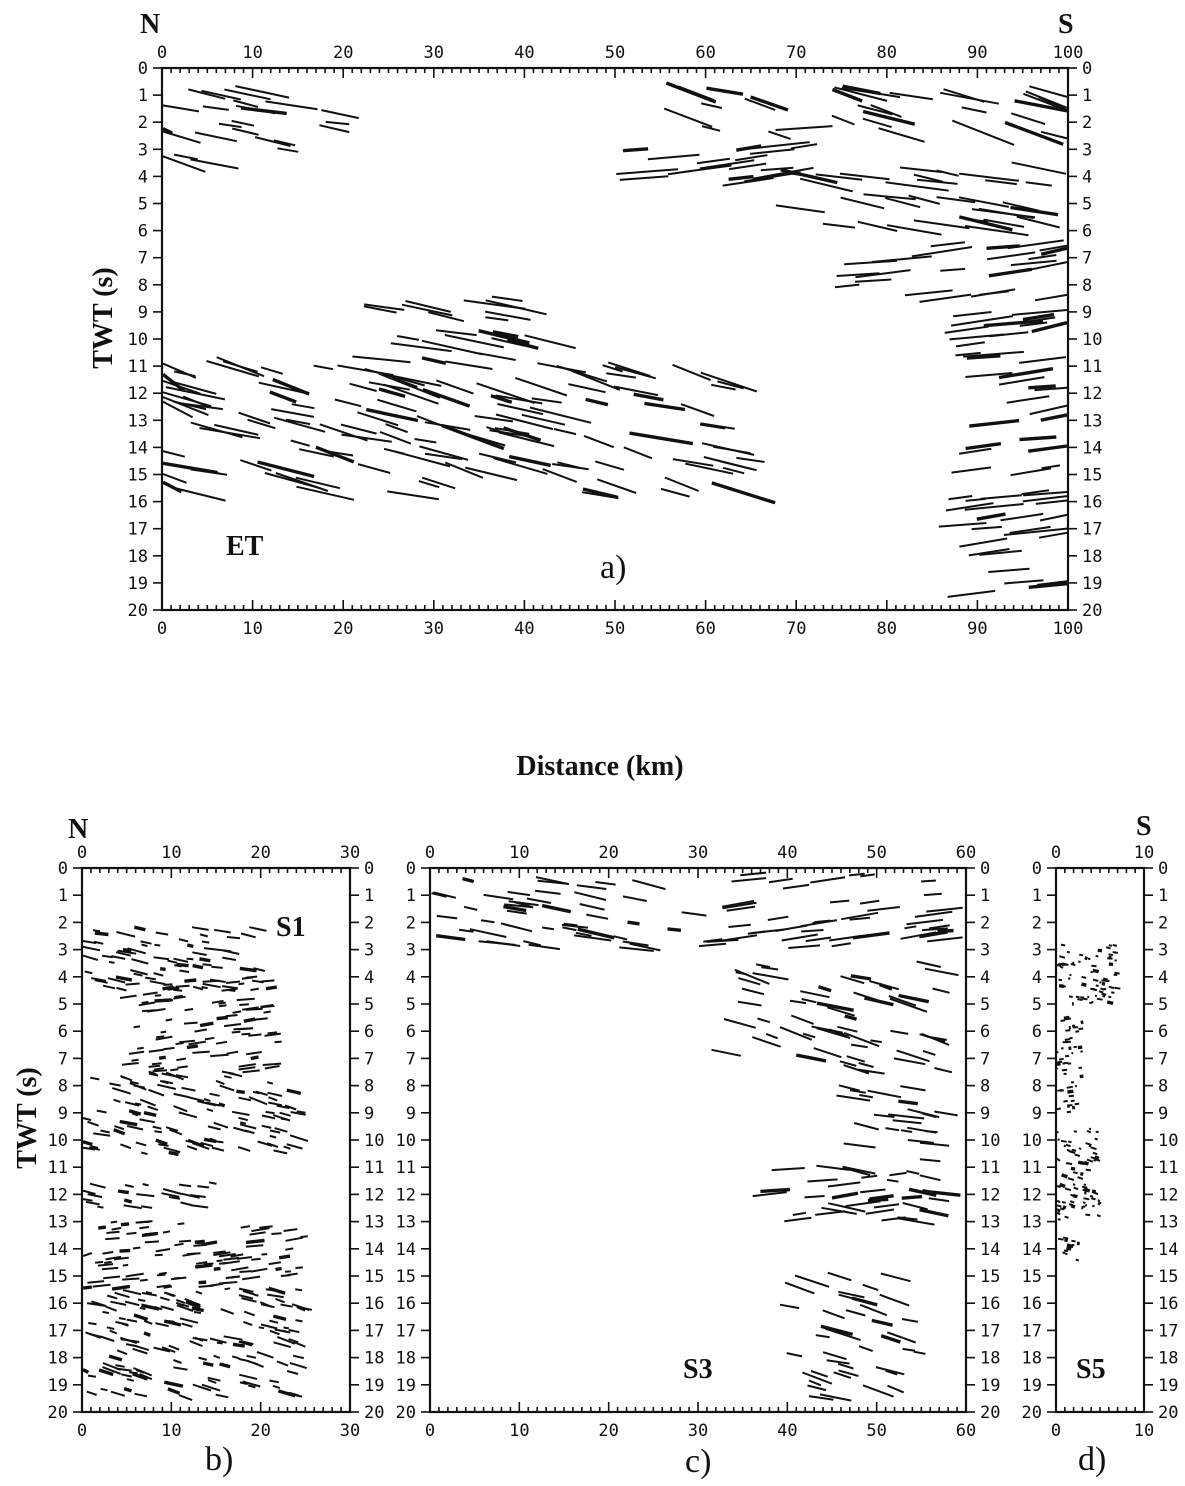 Image resolution: width=1185 pixels, height=1486 pixels. I want to click on y-tick-label-right: 7, so click(985, 1059).